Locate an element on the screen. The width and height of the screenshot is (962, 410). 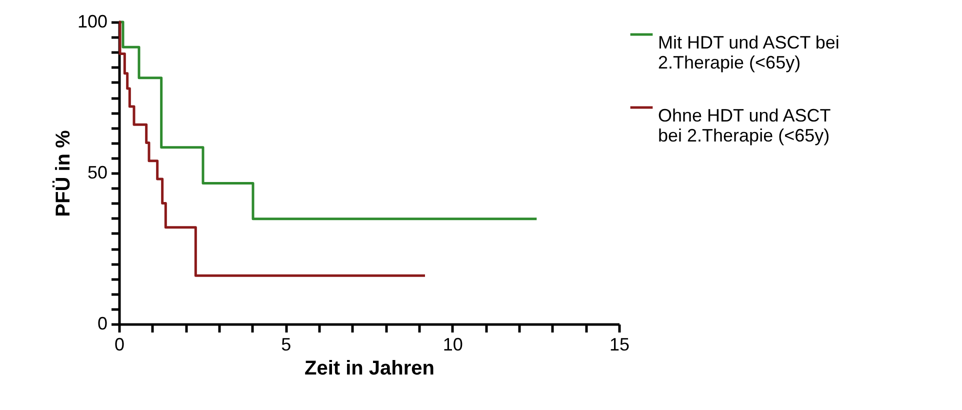
y-axis-title: PFÜ in % is located at coordinates (62, 173).